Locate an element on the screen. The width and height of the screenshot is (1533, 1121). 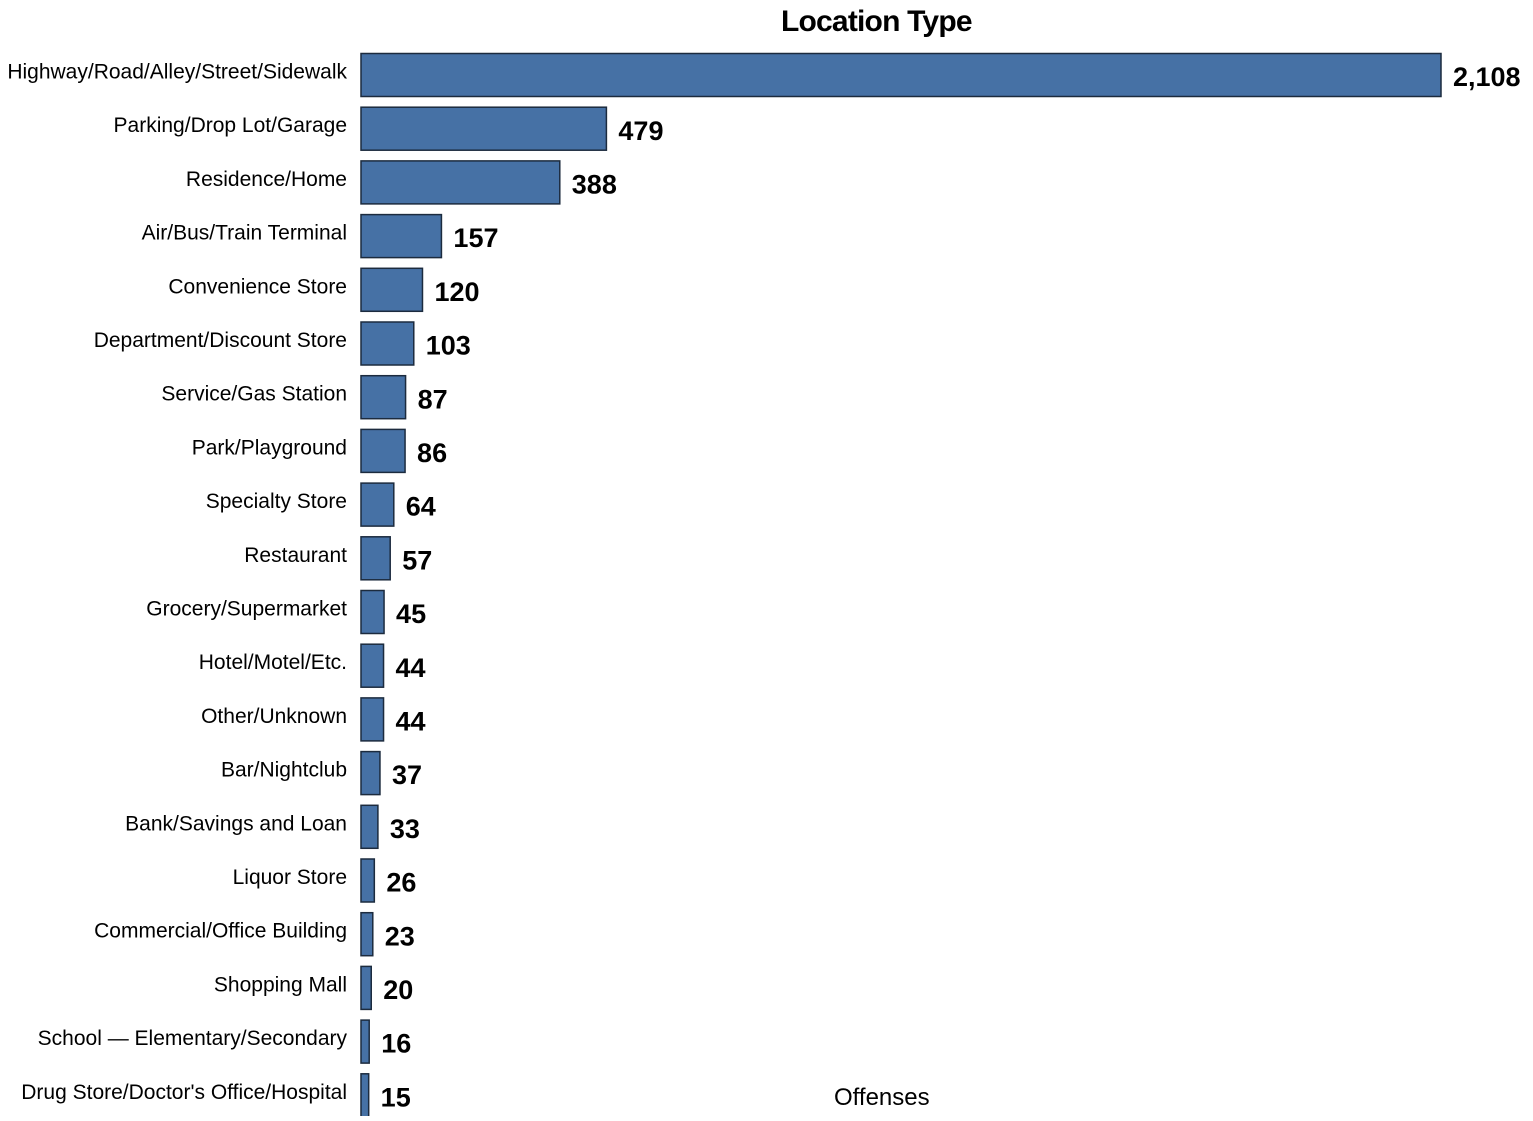
category-label: Convenience Store is located at coordinates (257, 286).